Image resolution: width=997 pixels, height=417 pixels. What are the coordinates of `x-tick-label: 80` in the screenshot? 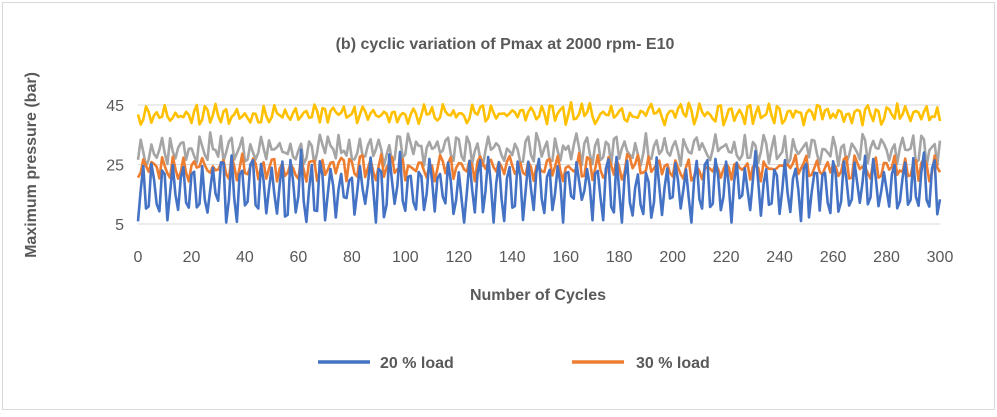 It's located at (352, 257).